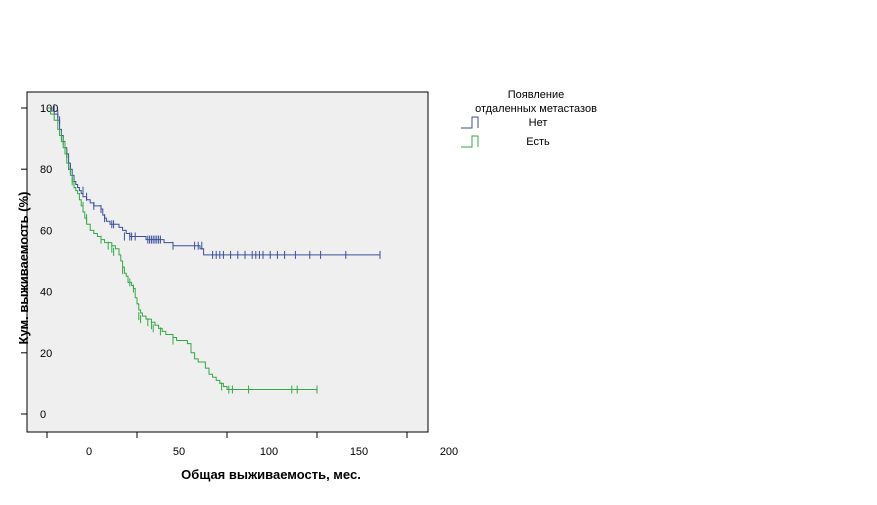 This screenshot has height=505, width=877. I want to click on y-axis-title: Кум. выживаемость (%), so click(23, 268).